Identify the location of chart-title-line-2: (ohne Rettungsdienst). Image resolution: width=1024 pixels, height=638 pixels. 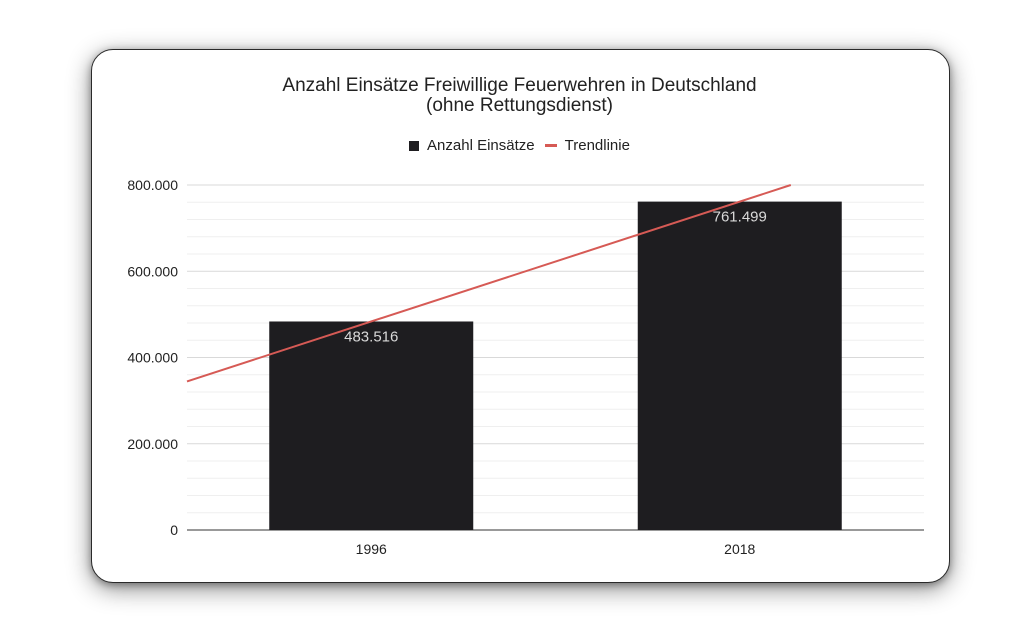
(519, 105).